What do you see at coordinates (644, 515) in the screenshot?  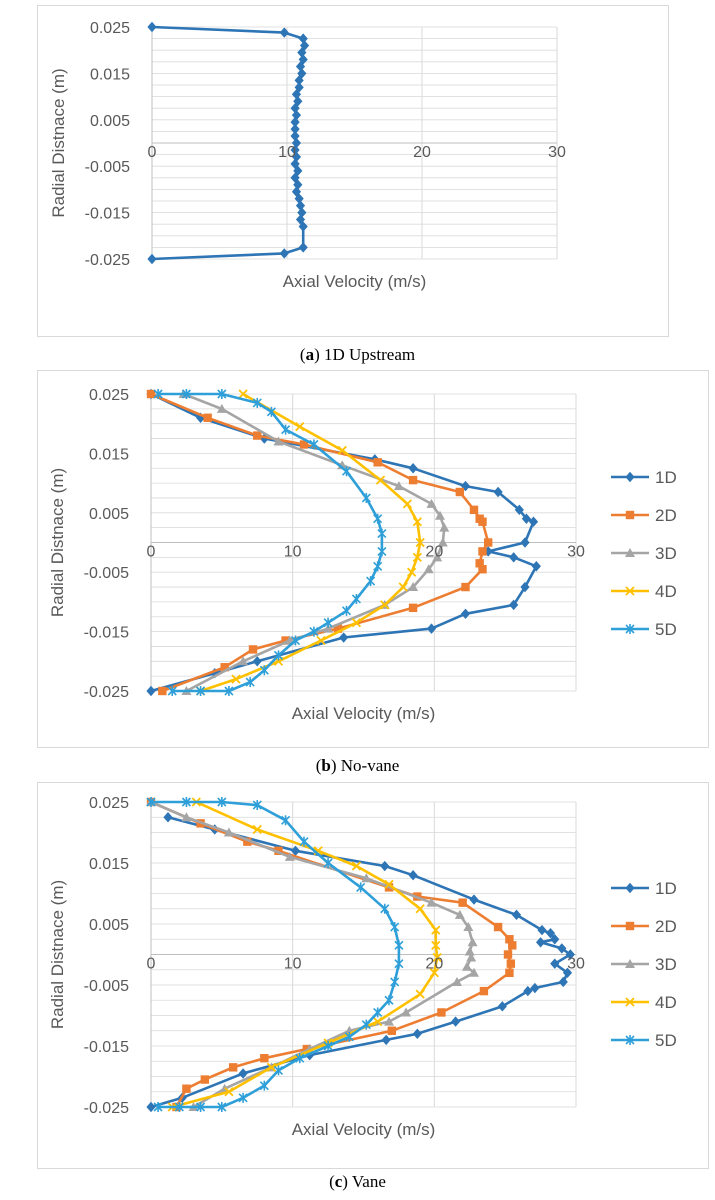 I see `legend-item-2D: 2D` at bounding box center [644, 515].